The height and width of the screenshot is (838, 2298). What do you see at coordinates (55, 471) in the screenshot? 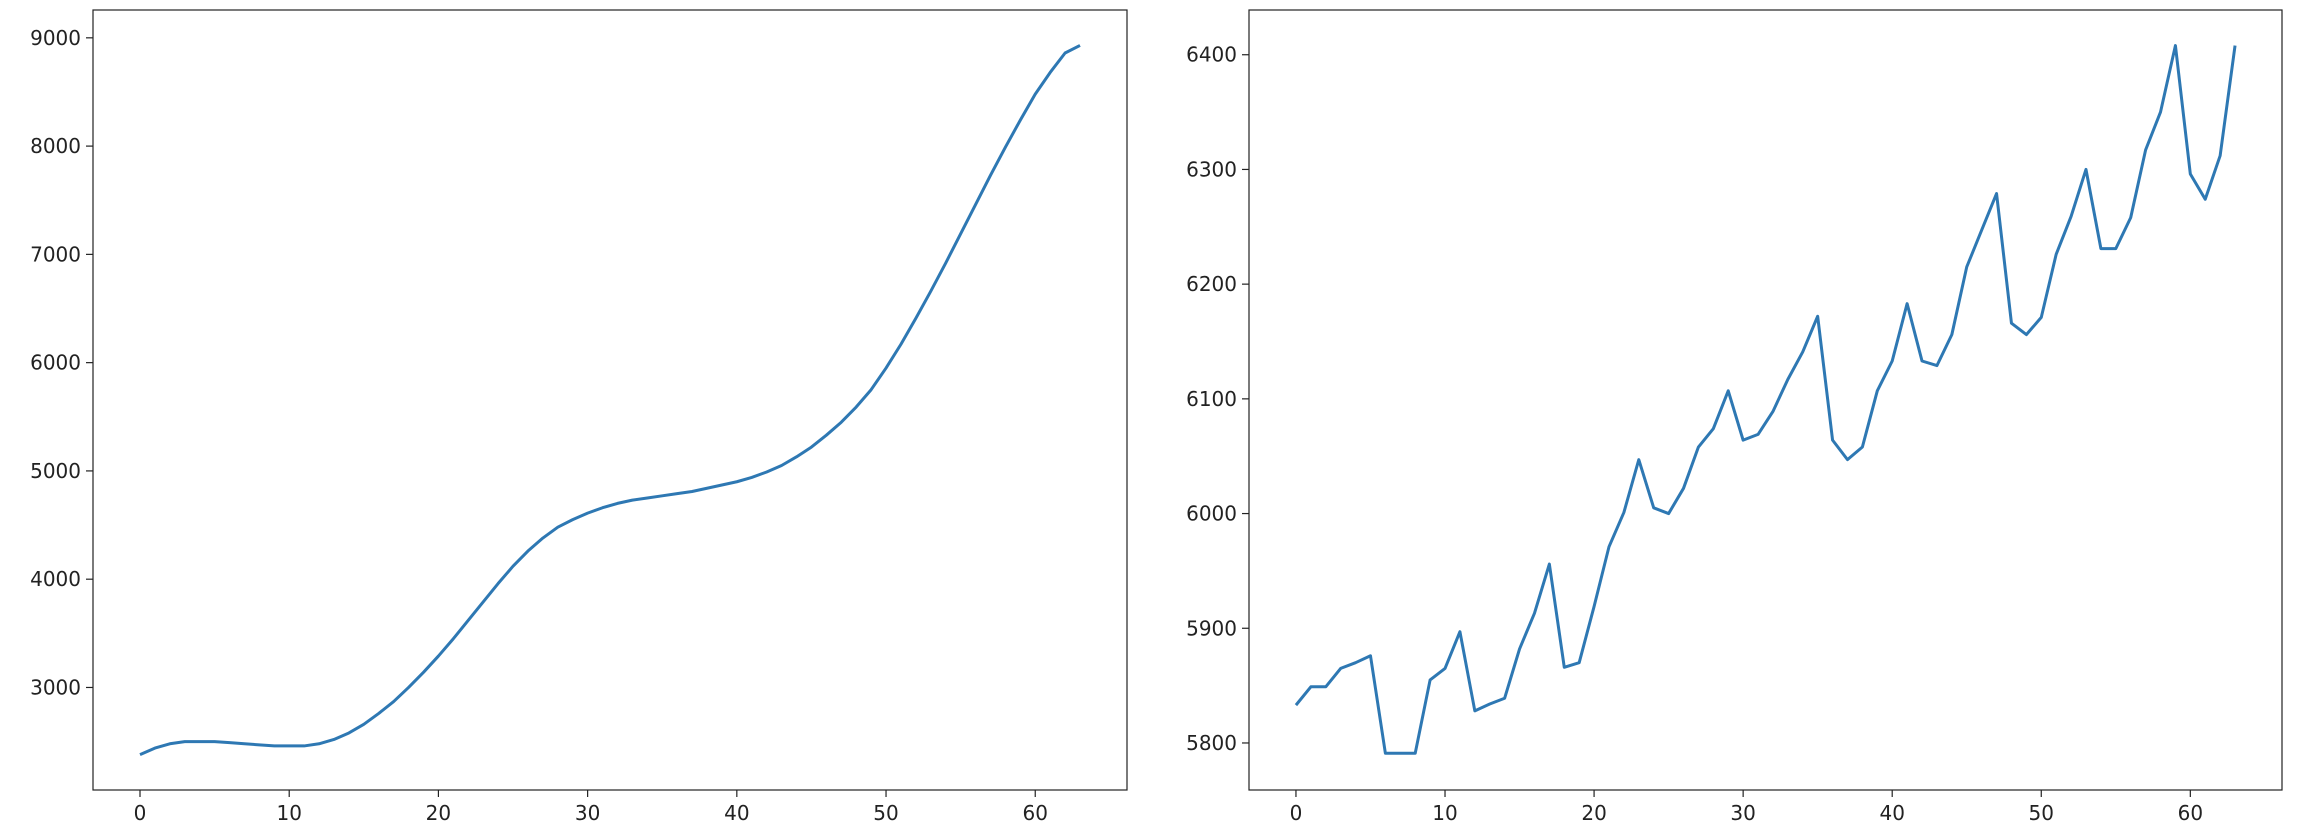
I see `y-tick-label: 5000` at bounding box center [55, 471].